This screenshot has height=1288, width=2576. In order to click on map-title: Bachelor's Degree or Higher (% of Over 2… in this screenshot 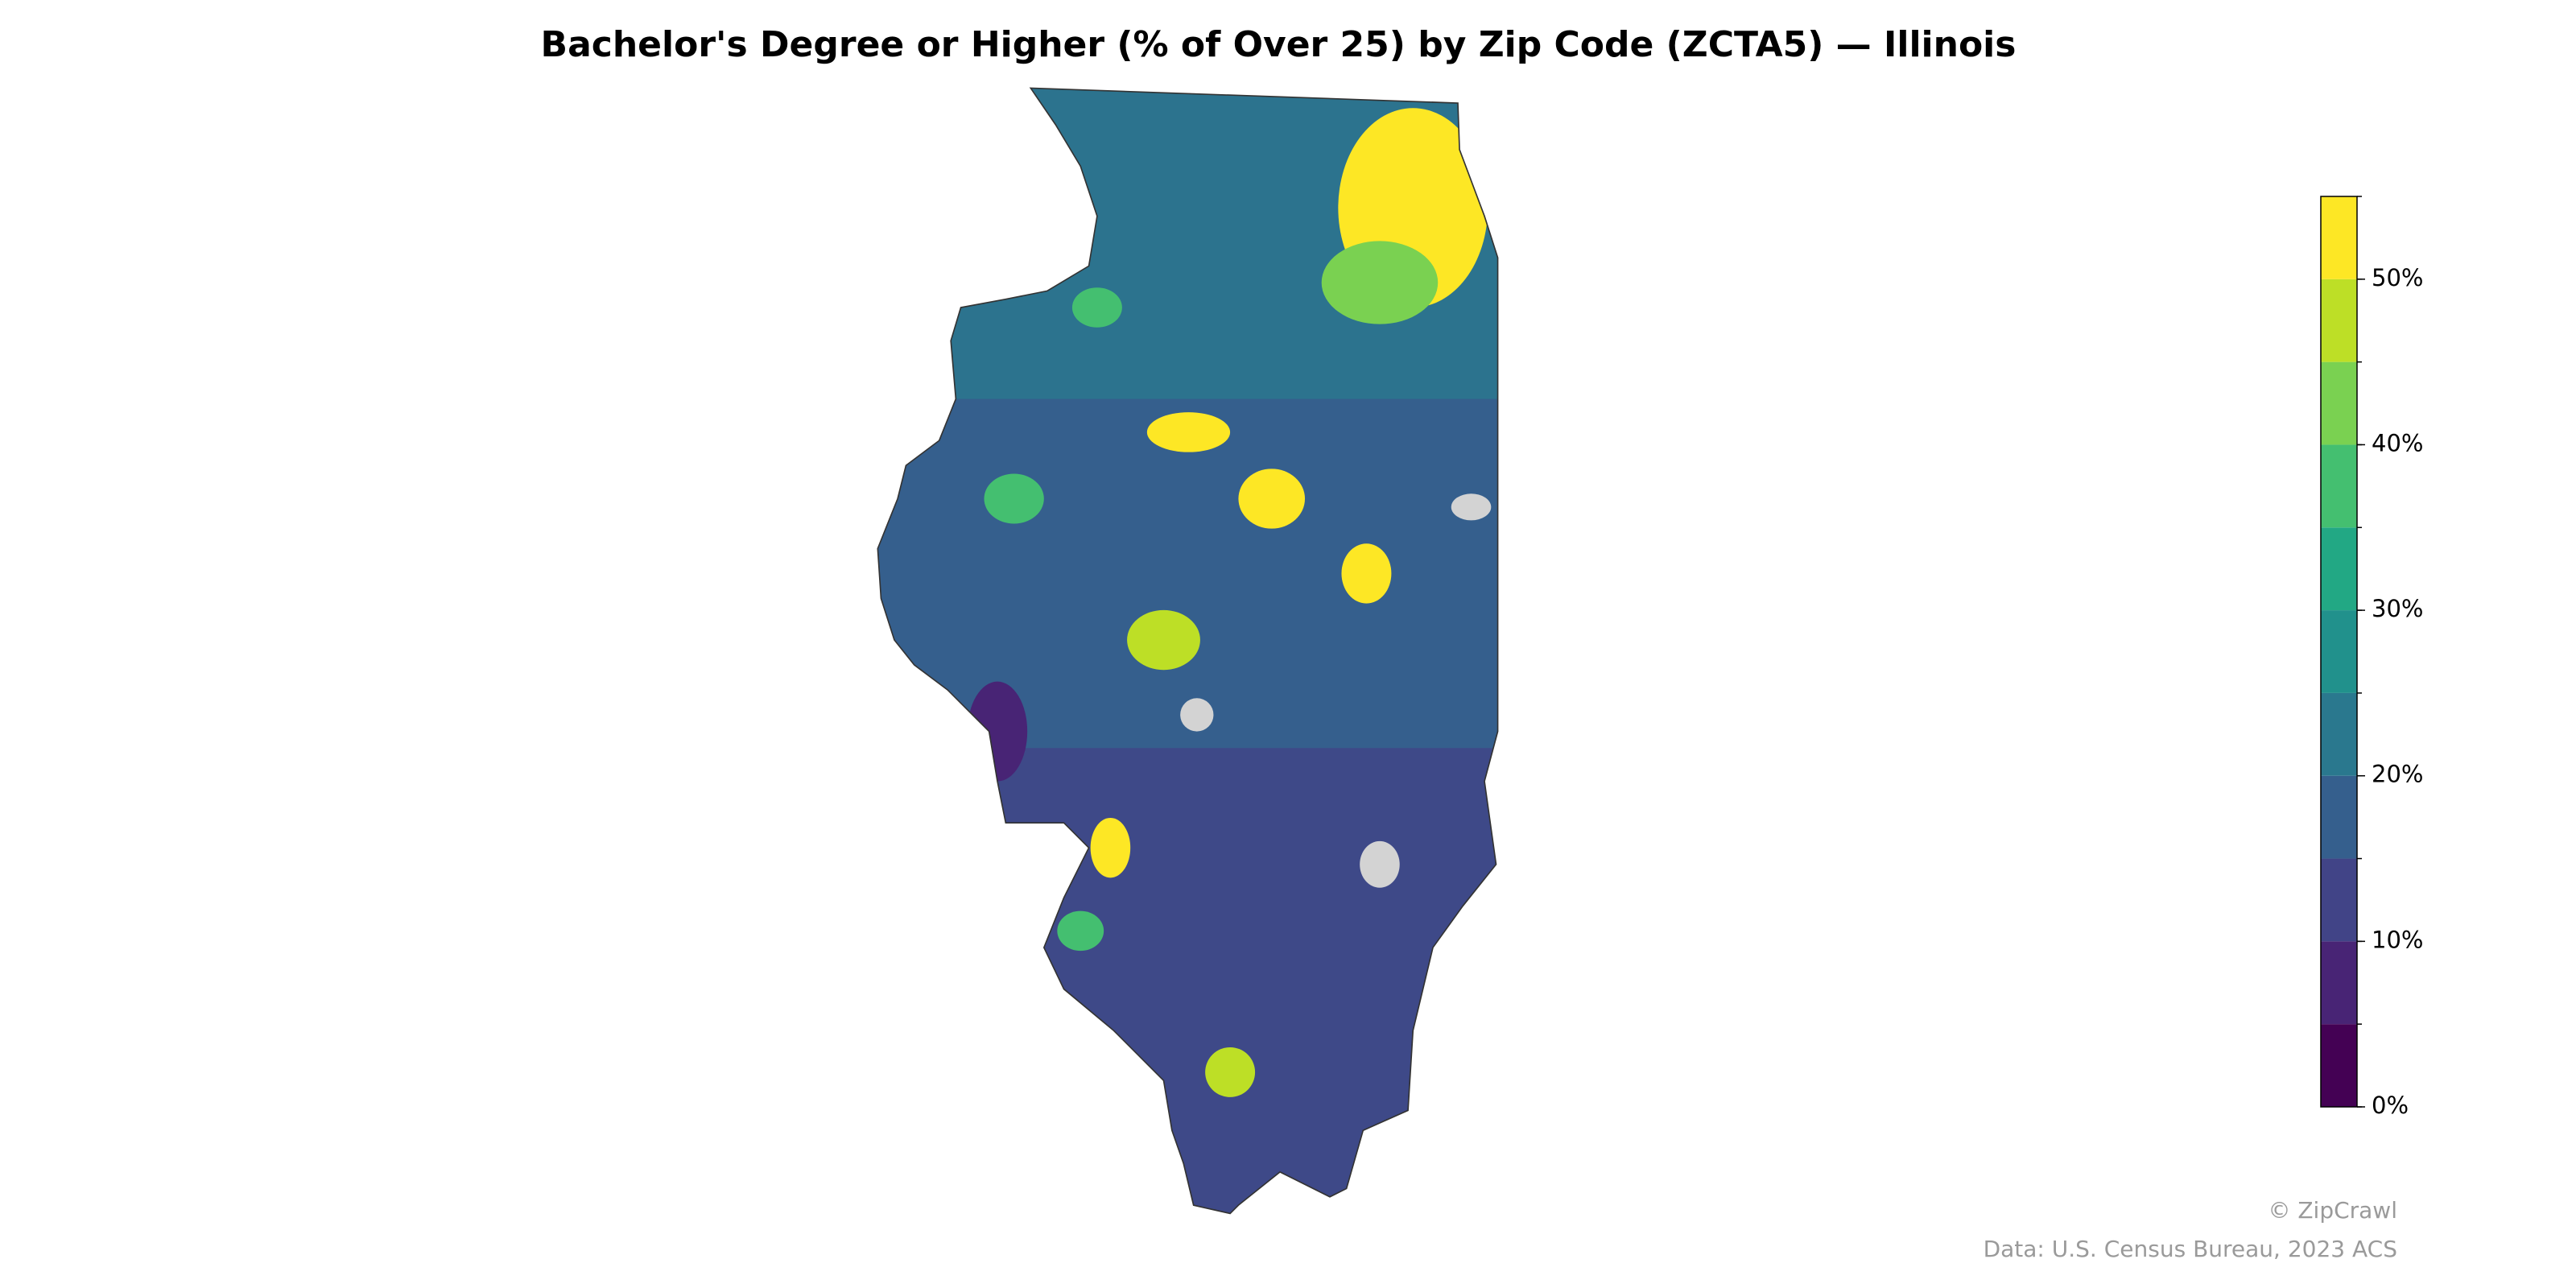, I will do `click(1279, 44)`.